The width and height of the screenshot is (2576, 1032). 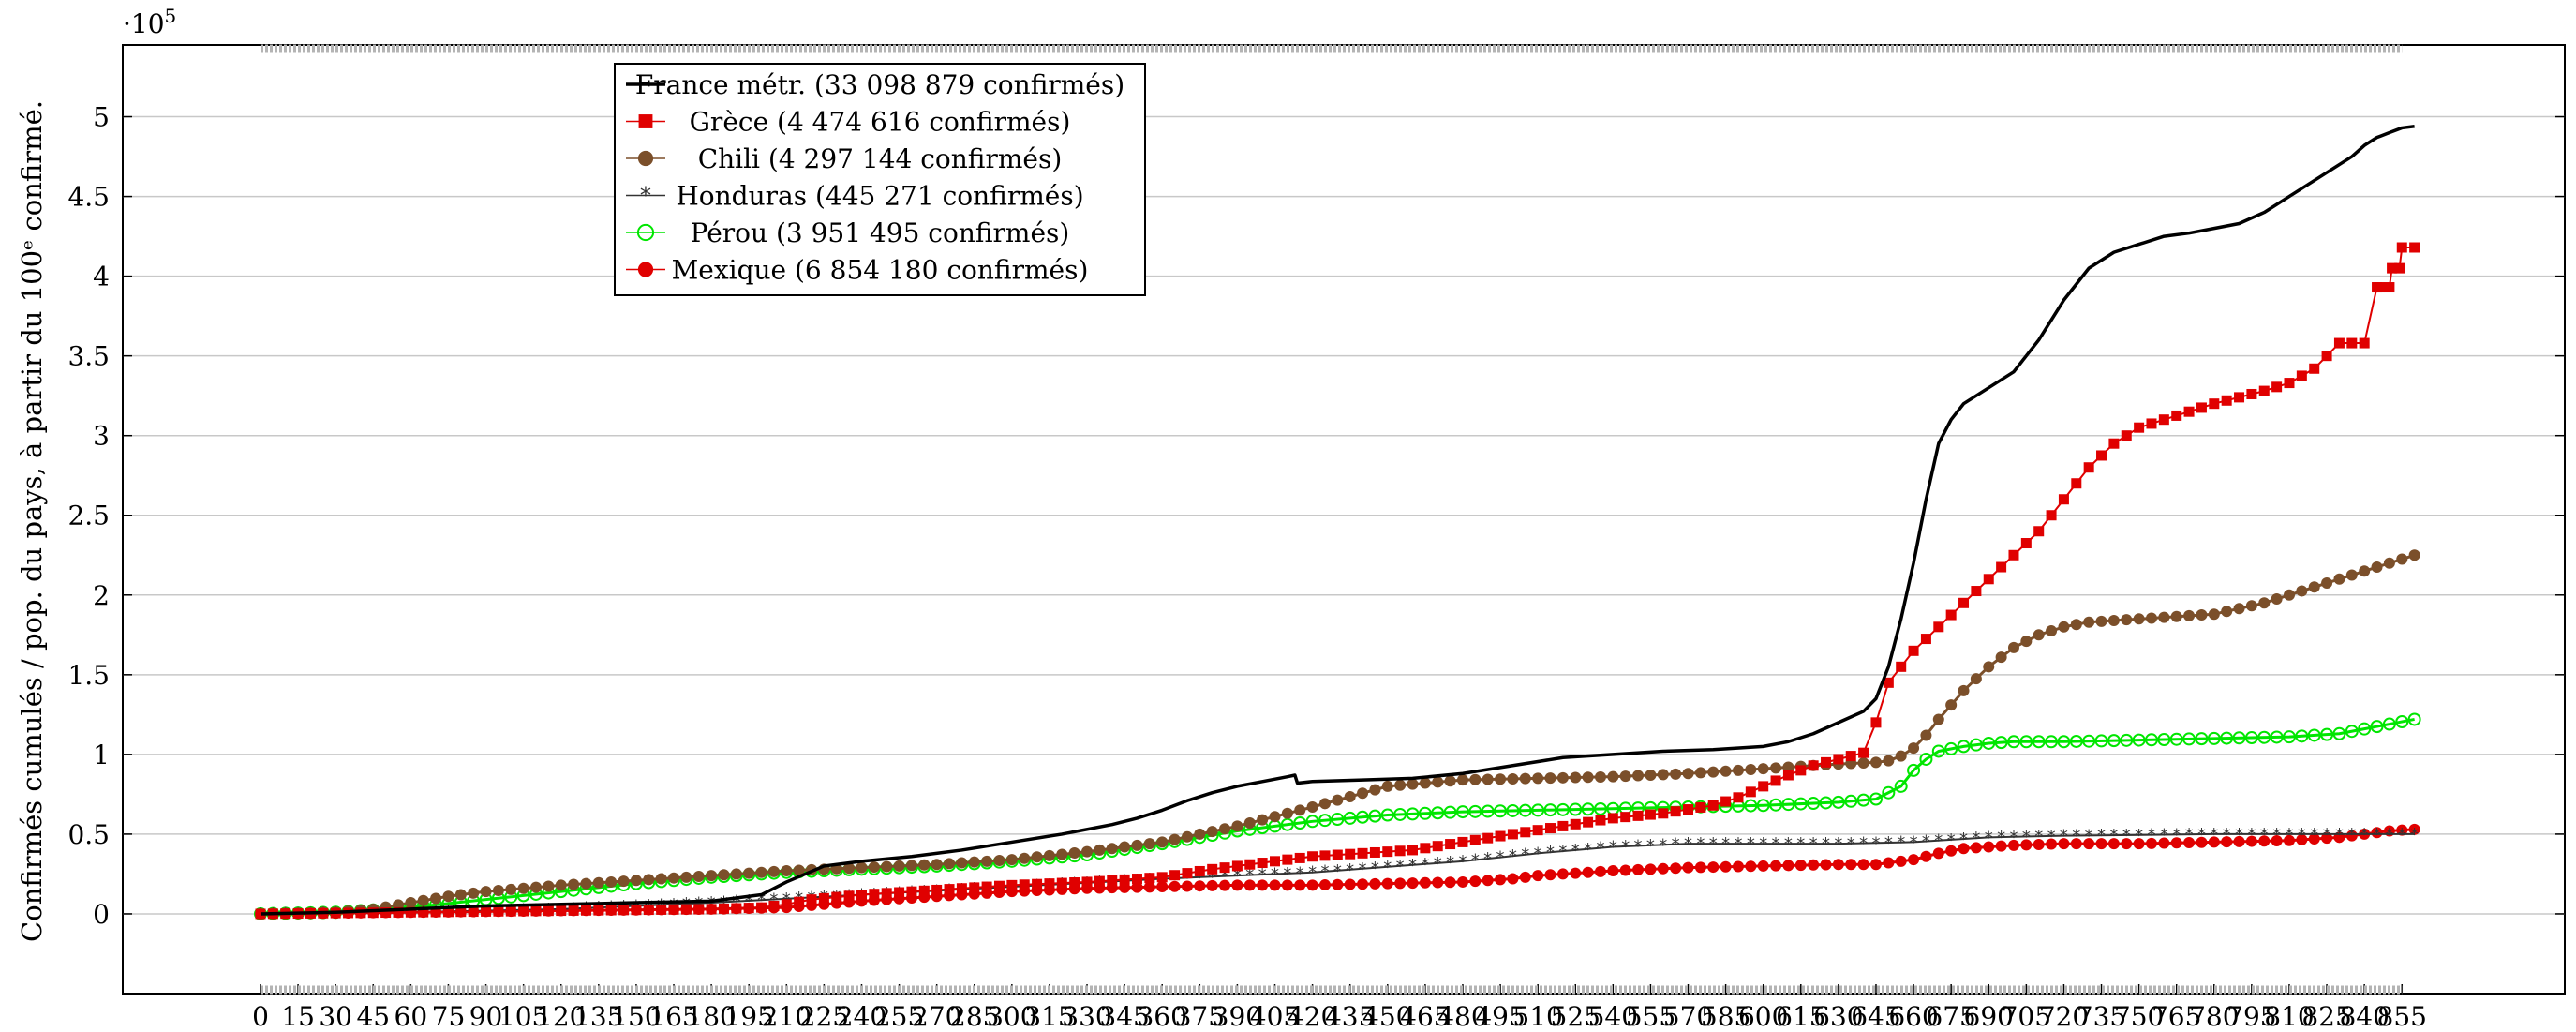 What do you see at coordinates (598, 1016) in the screenshot?
I see `x-tick-label: 135` at bounding box center [598, 1016].